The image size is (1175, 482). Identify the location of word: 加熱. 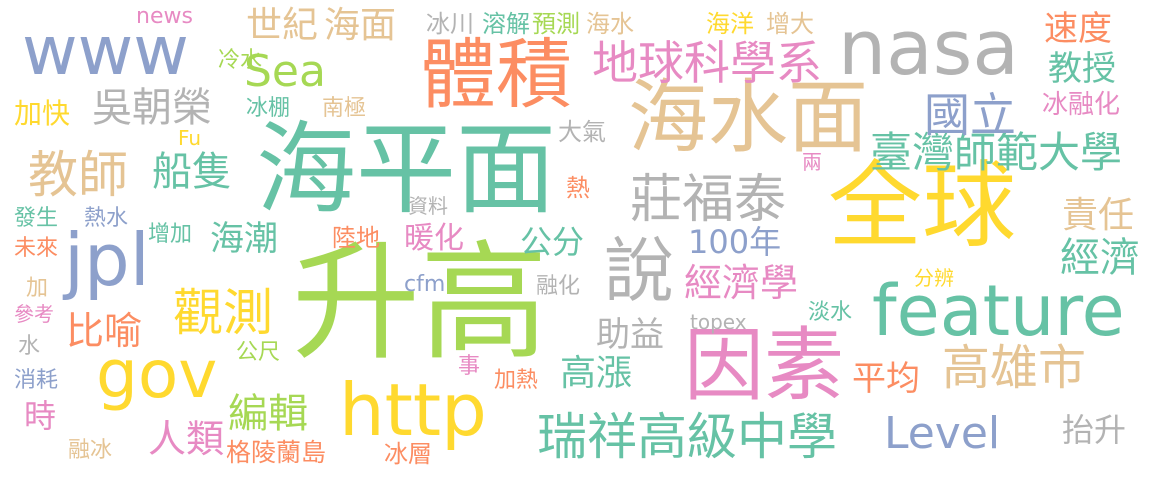
(516, 380).